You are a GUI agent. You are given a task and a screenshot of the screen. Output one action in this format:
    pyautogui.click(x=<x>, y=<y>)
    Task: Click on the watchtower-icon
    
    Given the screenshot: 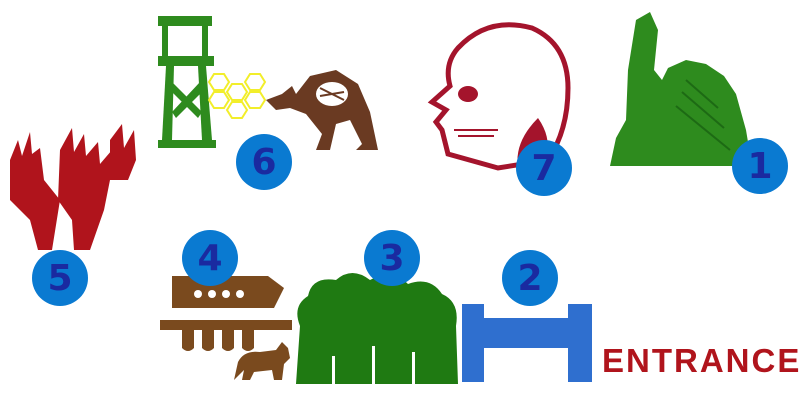 What is the action you would take?
    pyautogui.click(x=187, y=82)
    